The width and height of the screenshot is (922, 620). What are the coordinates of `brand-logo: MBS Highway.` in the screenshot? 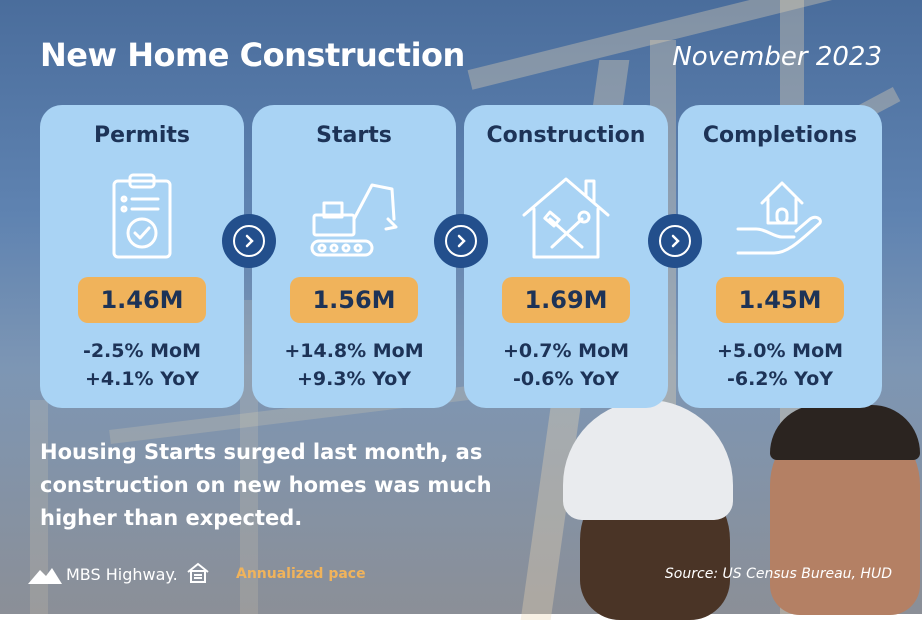 It's located at (103, 574).